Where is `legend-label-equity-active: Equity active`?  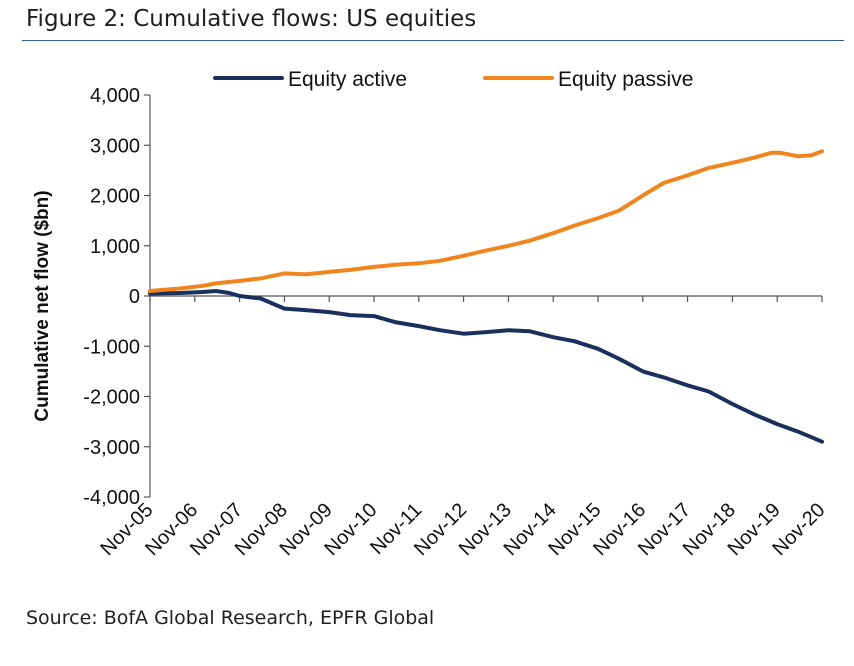 legend-label-equity-active: Equity active is located at coordinates (347, 79).